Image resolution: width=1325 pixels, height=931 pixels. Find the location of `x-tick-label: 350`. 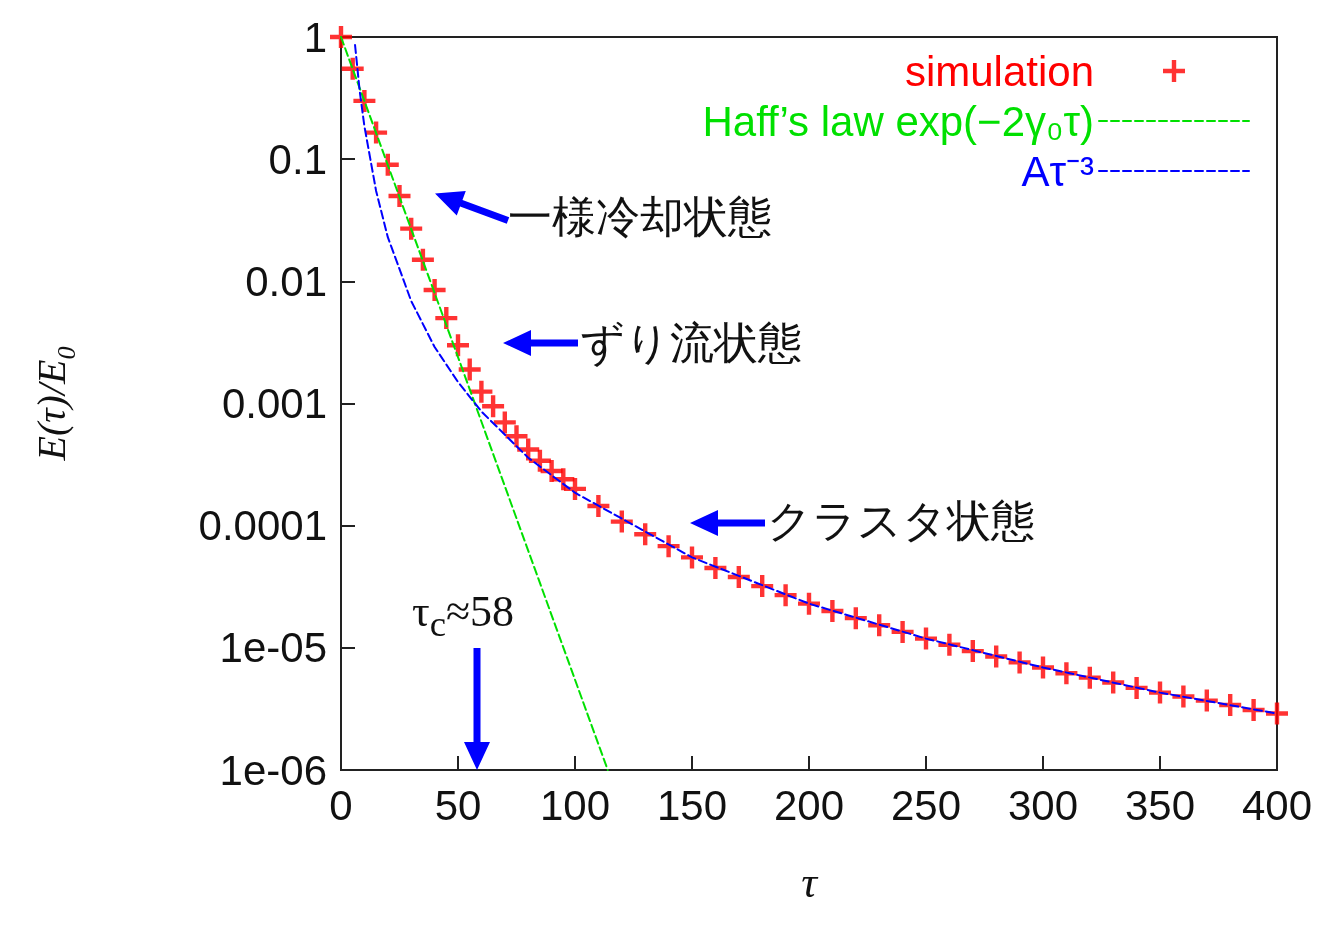

x-tick-label: 350 is located at coordinates (1160, 805).